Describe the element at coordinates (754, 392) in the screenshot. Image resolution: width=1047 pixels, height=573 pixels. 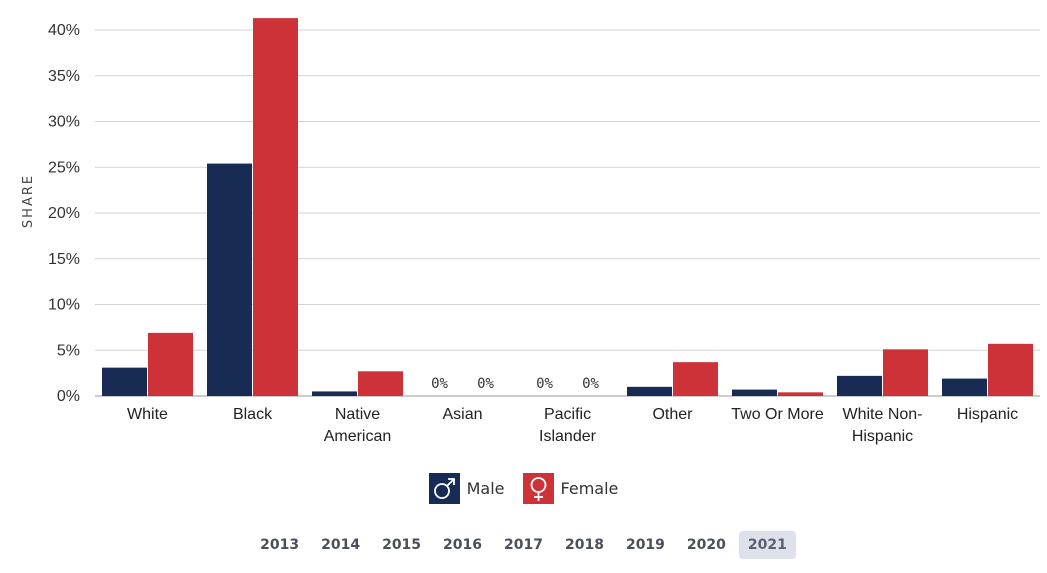
I see `bar-male-two-or-more` at that location.